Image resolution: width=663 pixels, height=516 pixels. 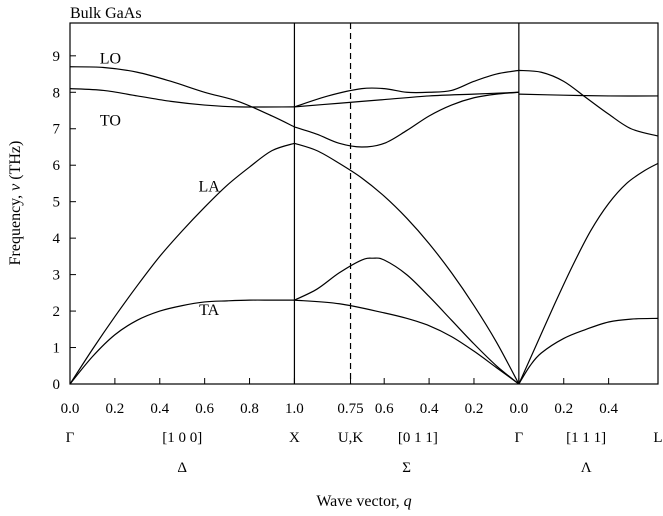 What do you see at coordinates (586, 438) in the screenshot?
I see `symmetry-point-label: [1 1 1]` at bounding box center [586, 438].